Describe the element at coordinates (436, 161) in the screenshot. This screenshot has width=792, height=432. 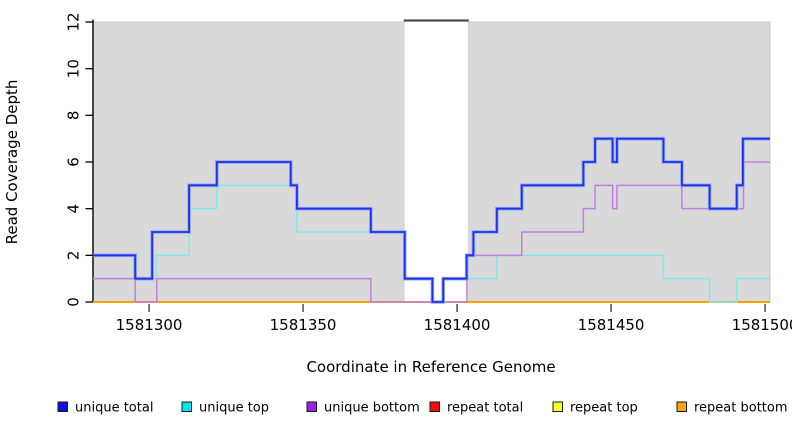
I see `masked-region` at that location.